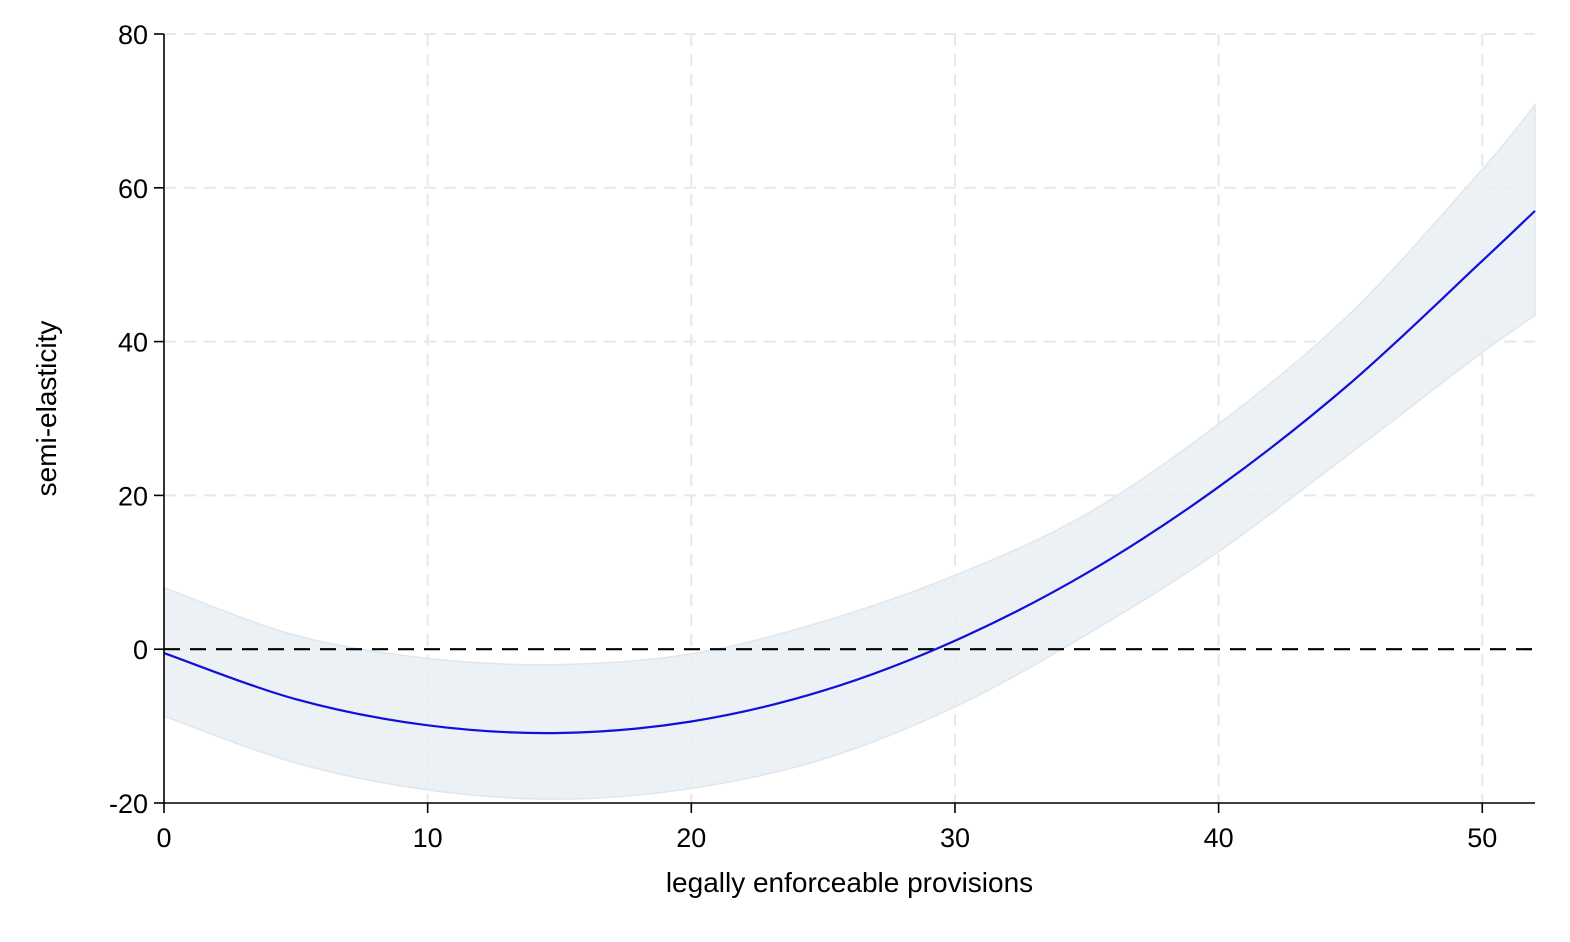 The image size is (1570, 942). Describe the element at coordinates (691, 838) in the screenshot. I see `x-tick-label: 20` at that location.